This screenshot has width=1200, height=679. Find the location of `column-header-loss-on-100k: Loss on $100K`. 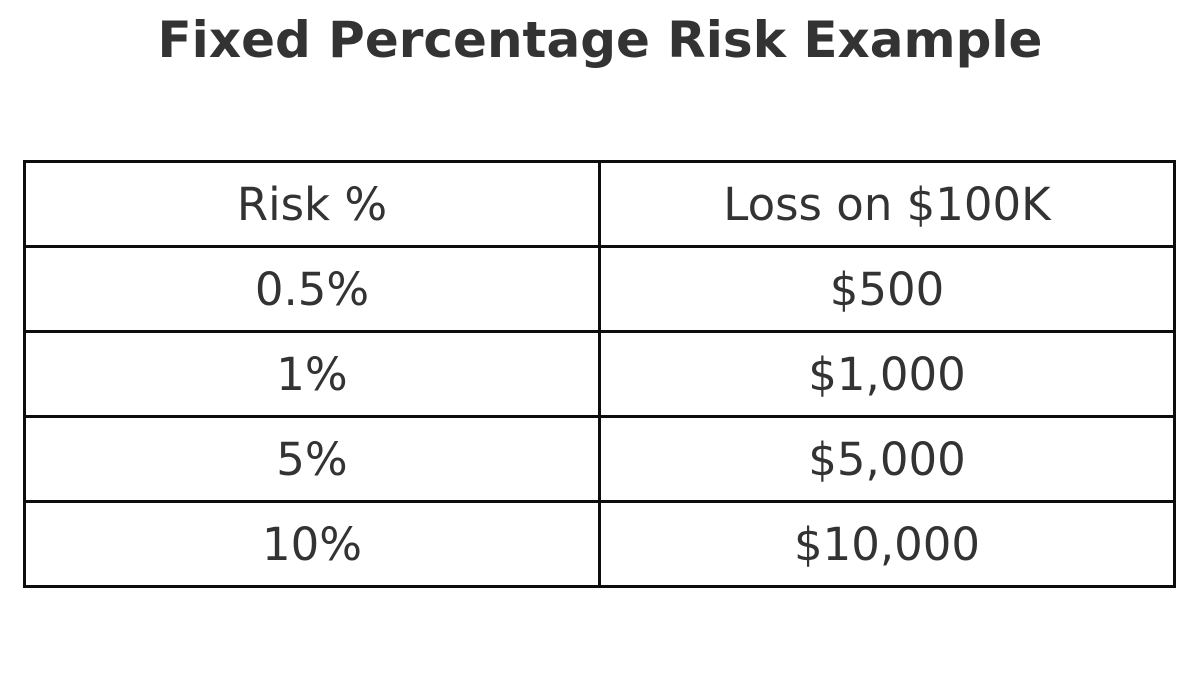

column-header-loss-on-100k: Loss on $100K is located at coordinates (887, 204).